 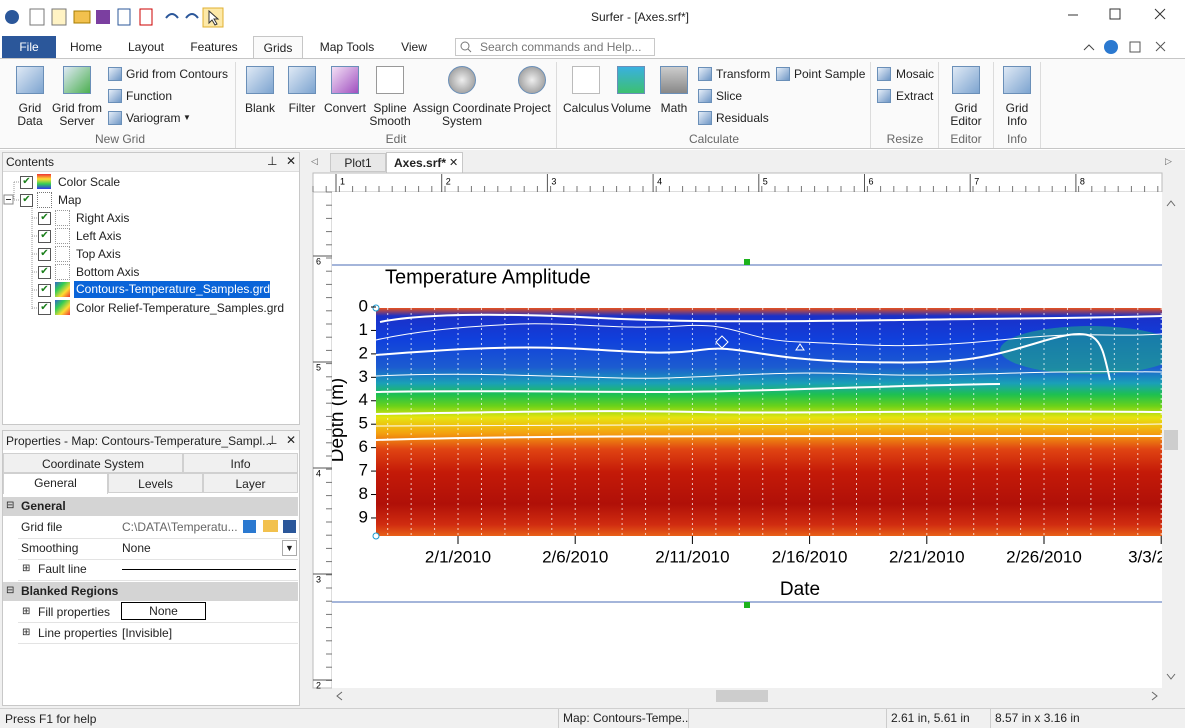 What do you see at coordinates (55, 483) in the screenshot?
I see `property-tab-active: General` at bounding box center [55, 483].